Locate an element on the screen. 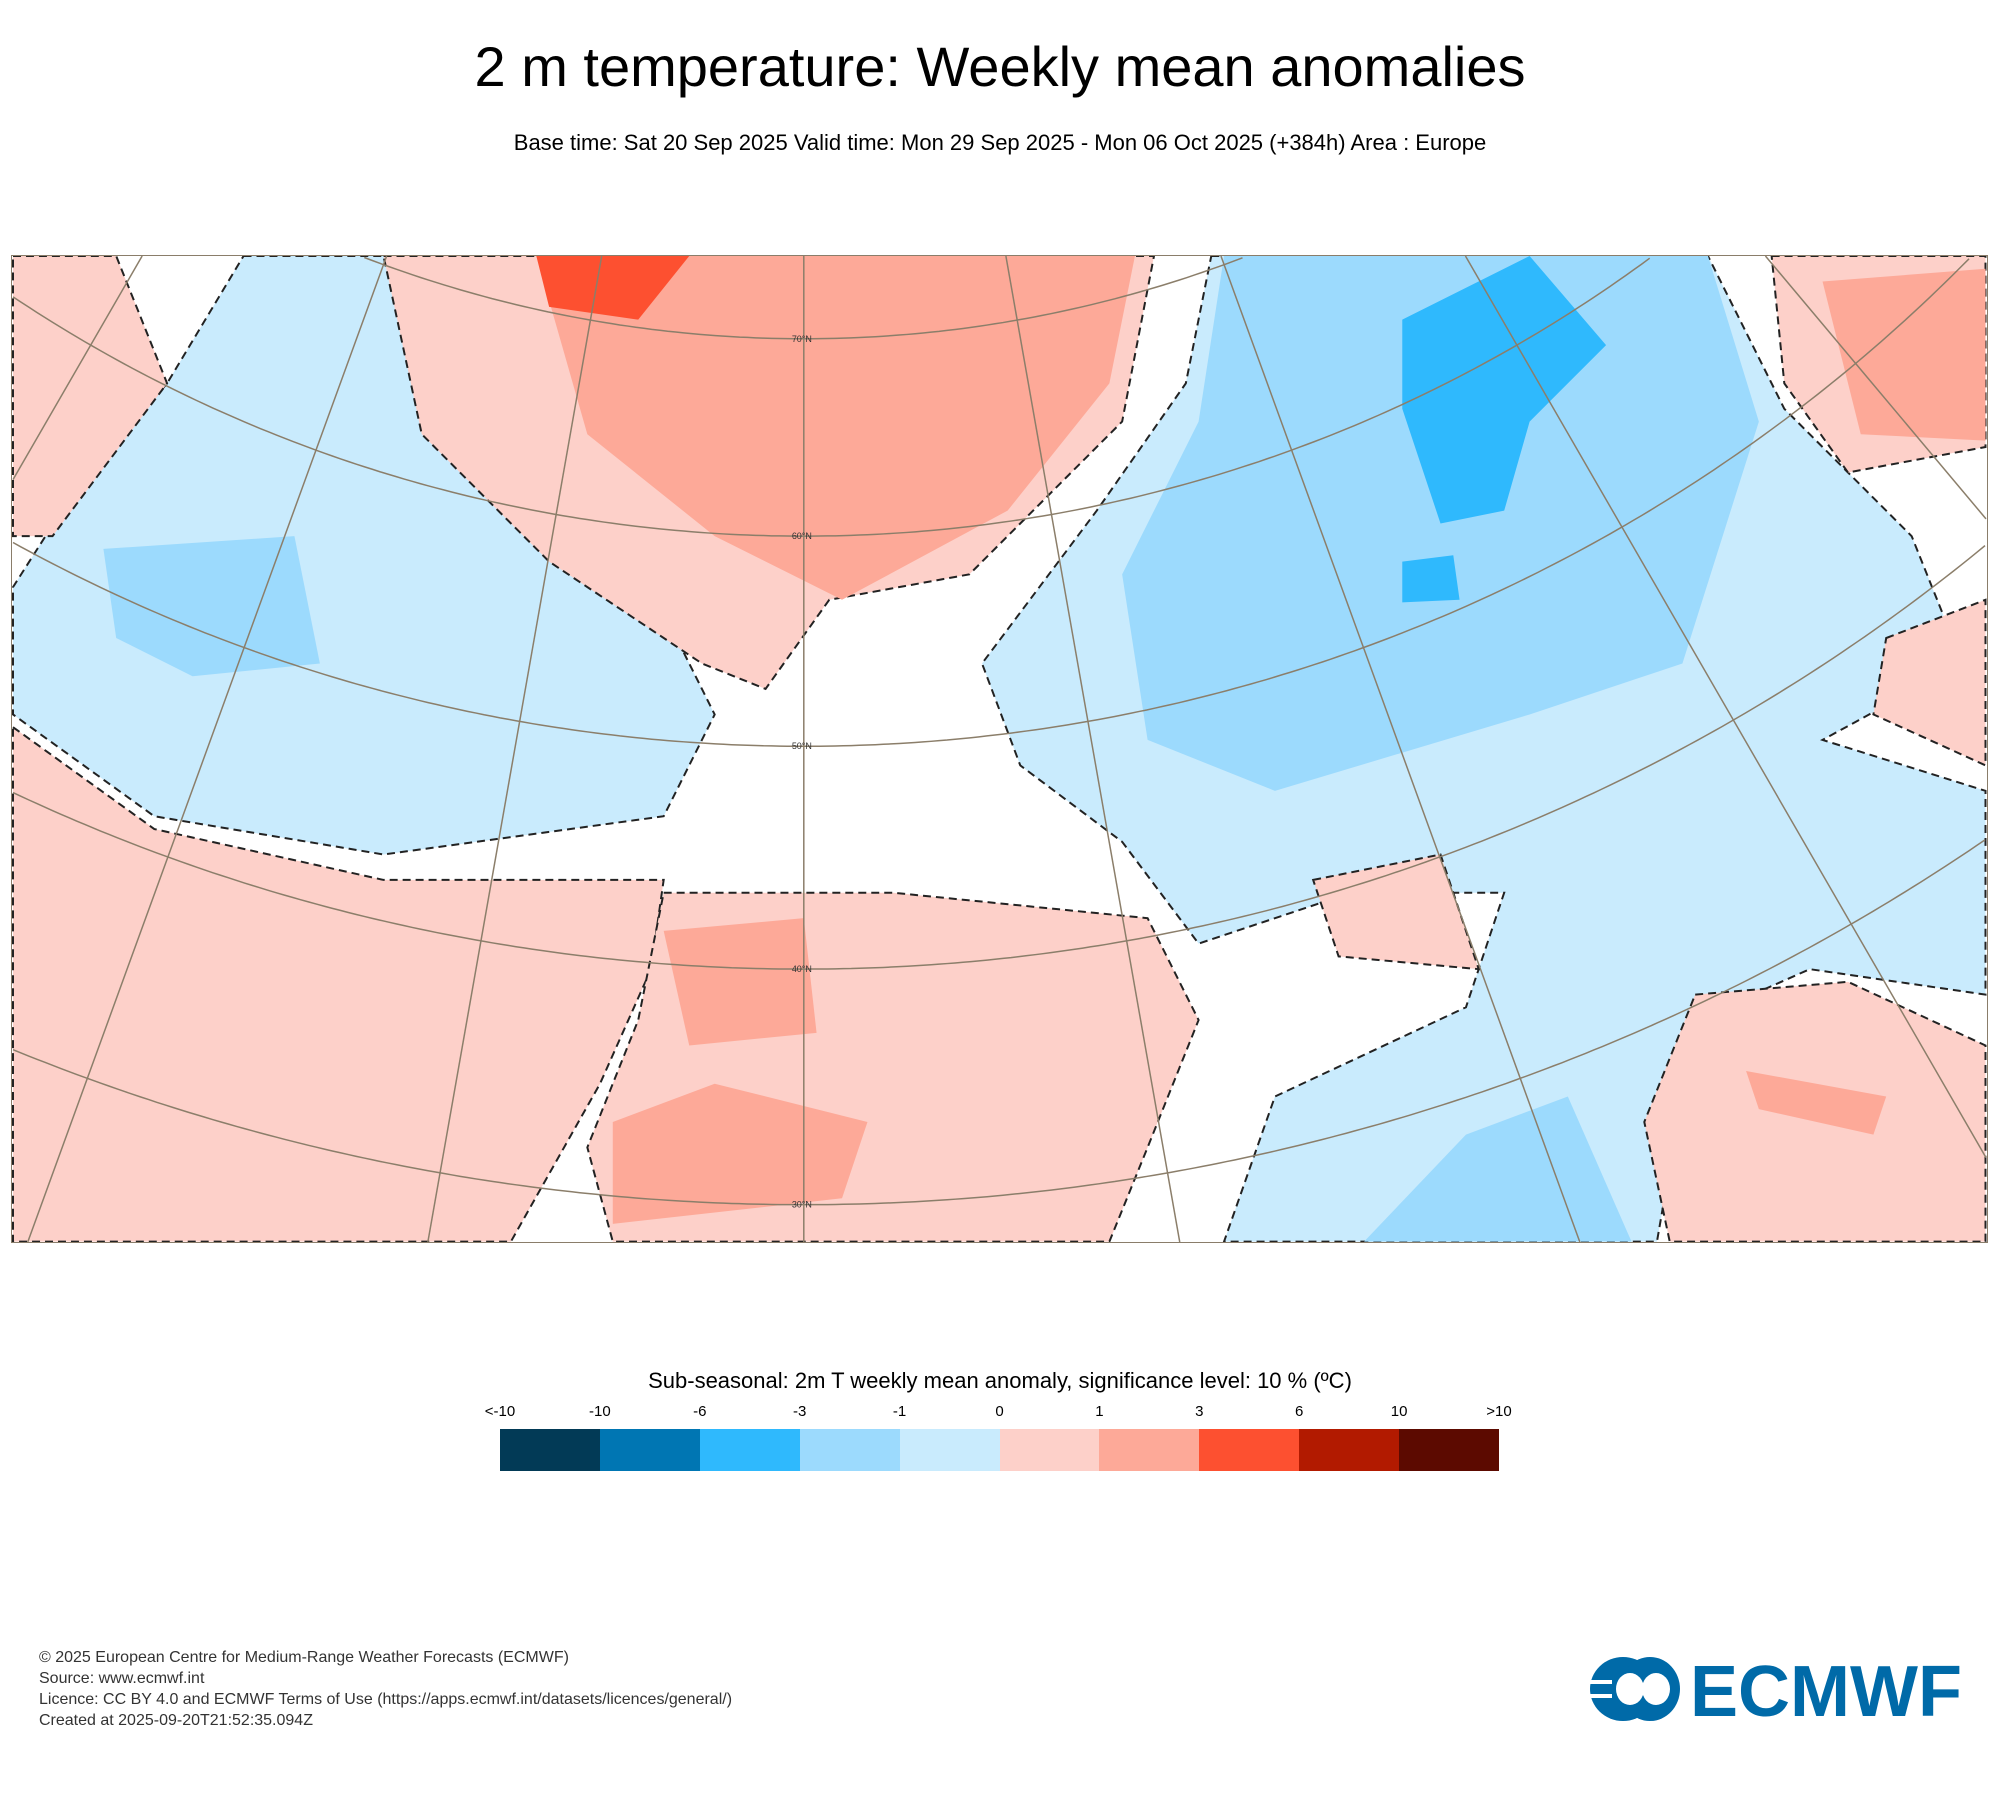 Image resolution: width=2000 pixels, height=1800 pixels. anomaly-region-cool is located at coordinates (364, 556).